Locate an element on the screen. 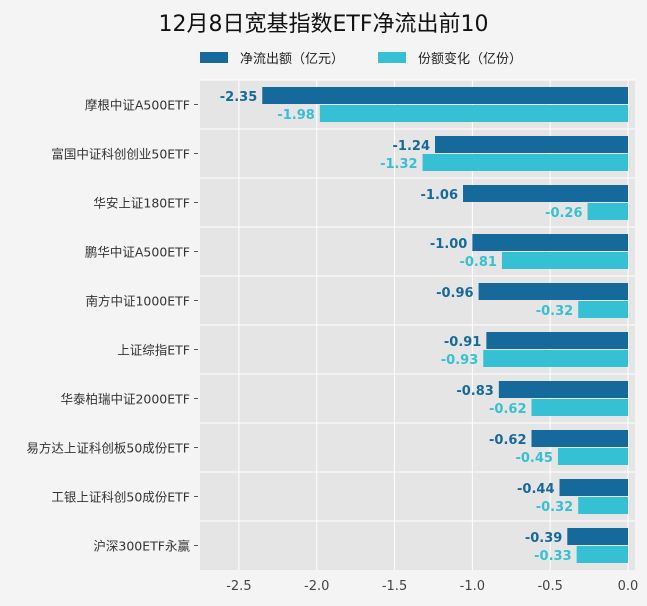 This screenshot has width=647, height=606. data-label: -1.00 is located at coordinates (448, 244).